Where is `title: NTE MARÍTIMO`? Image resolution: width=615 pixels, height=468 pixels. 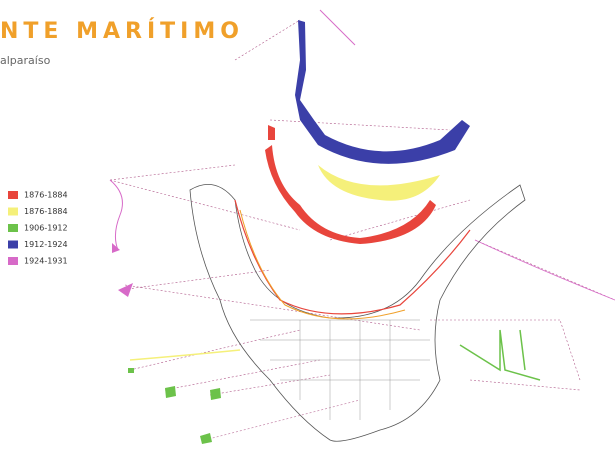
title: NTE MARÍTIMO is located at coordinates (122, 31).